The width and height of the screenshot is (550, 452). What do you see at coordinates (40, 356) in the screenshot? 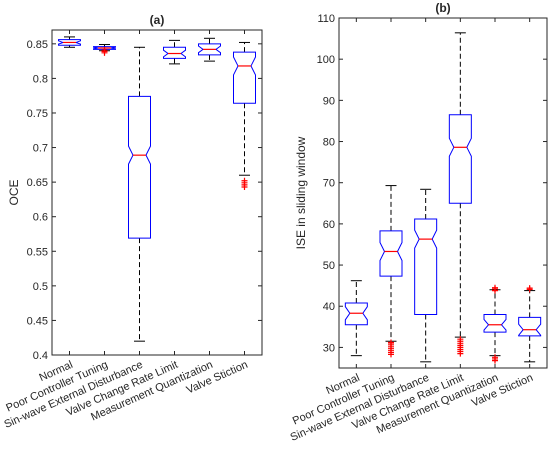
I see `y-tick-label-a: 0.4` at bounding box center [40, 356].